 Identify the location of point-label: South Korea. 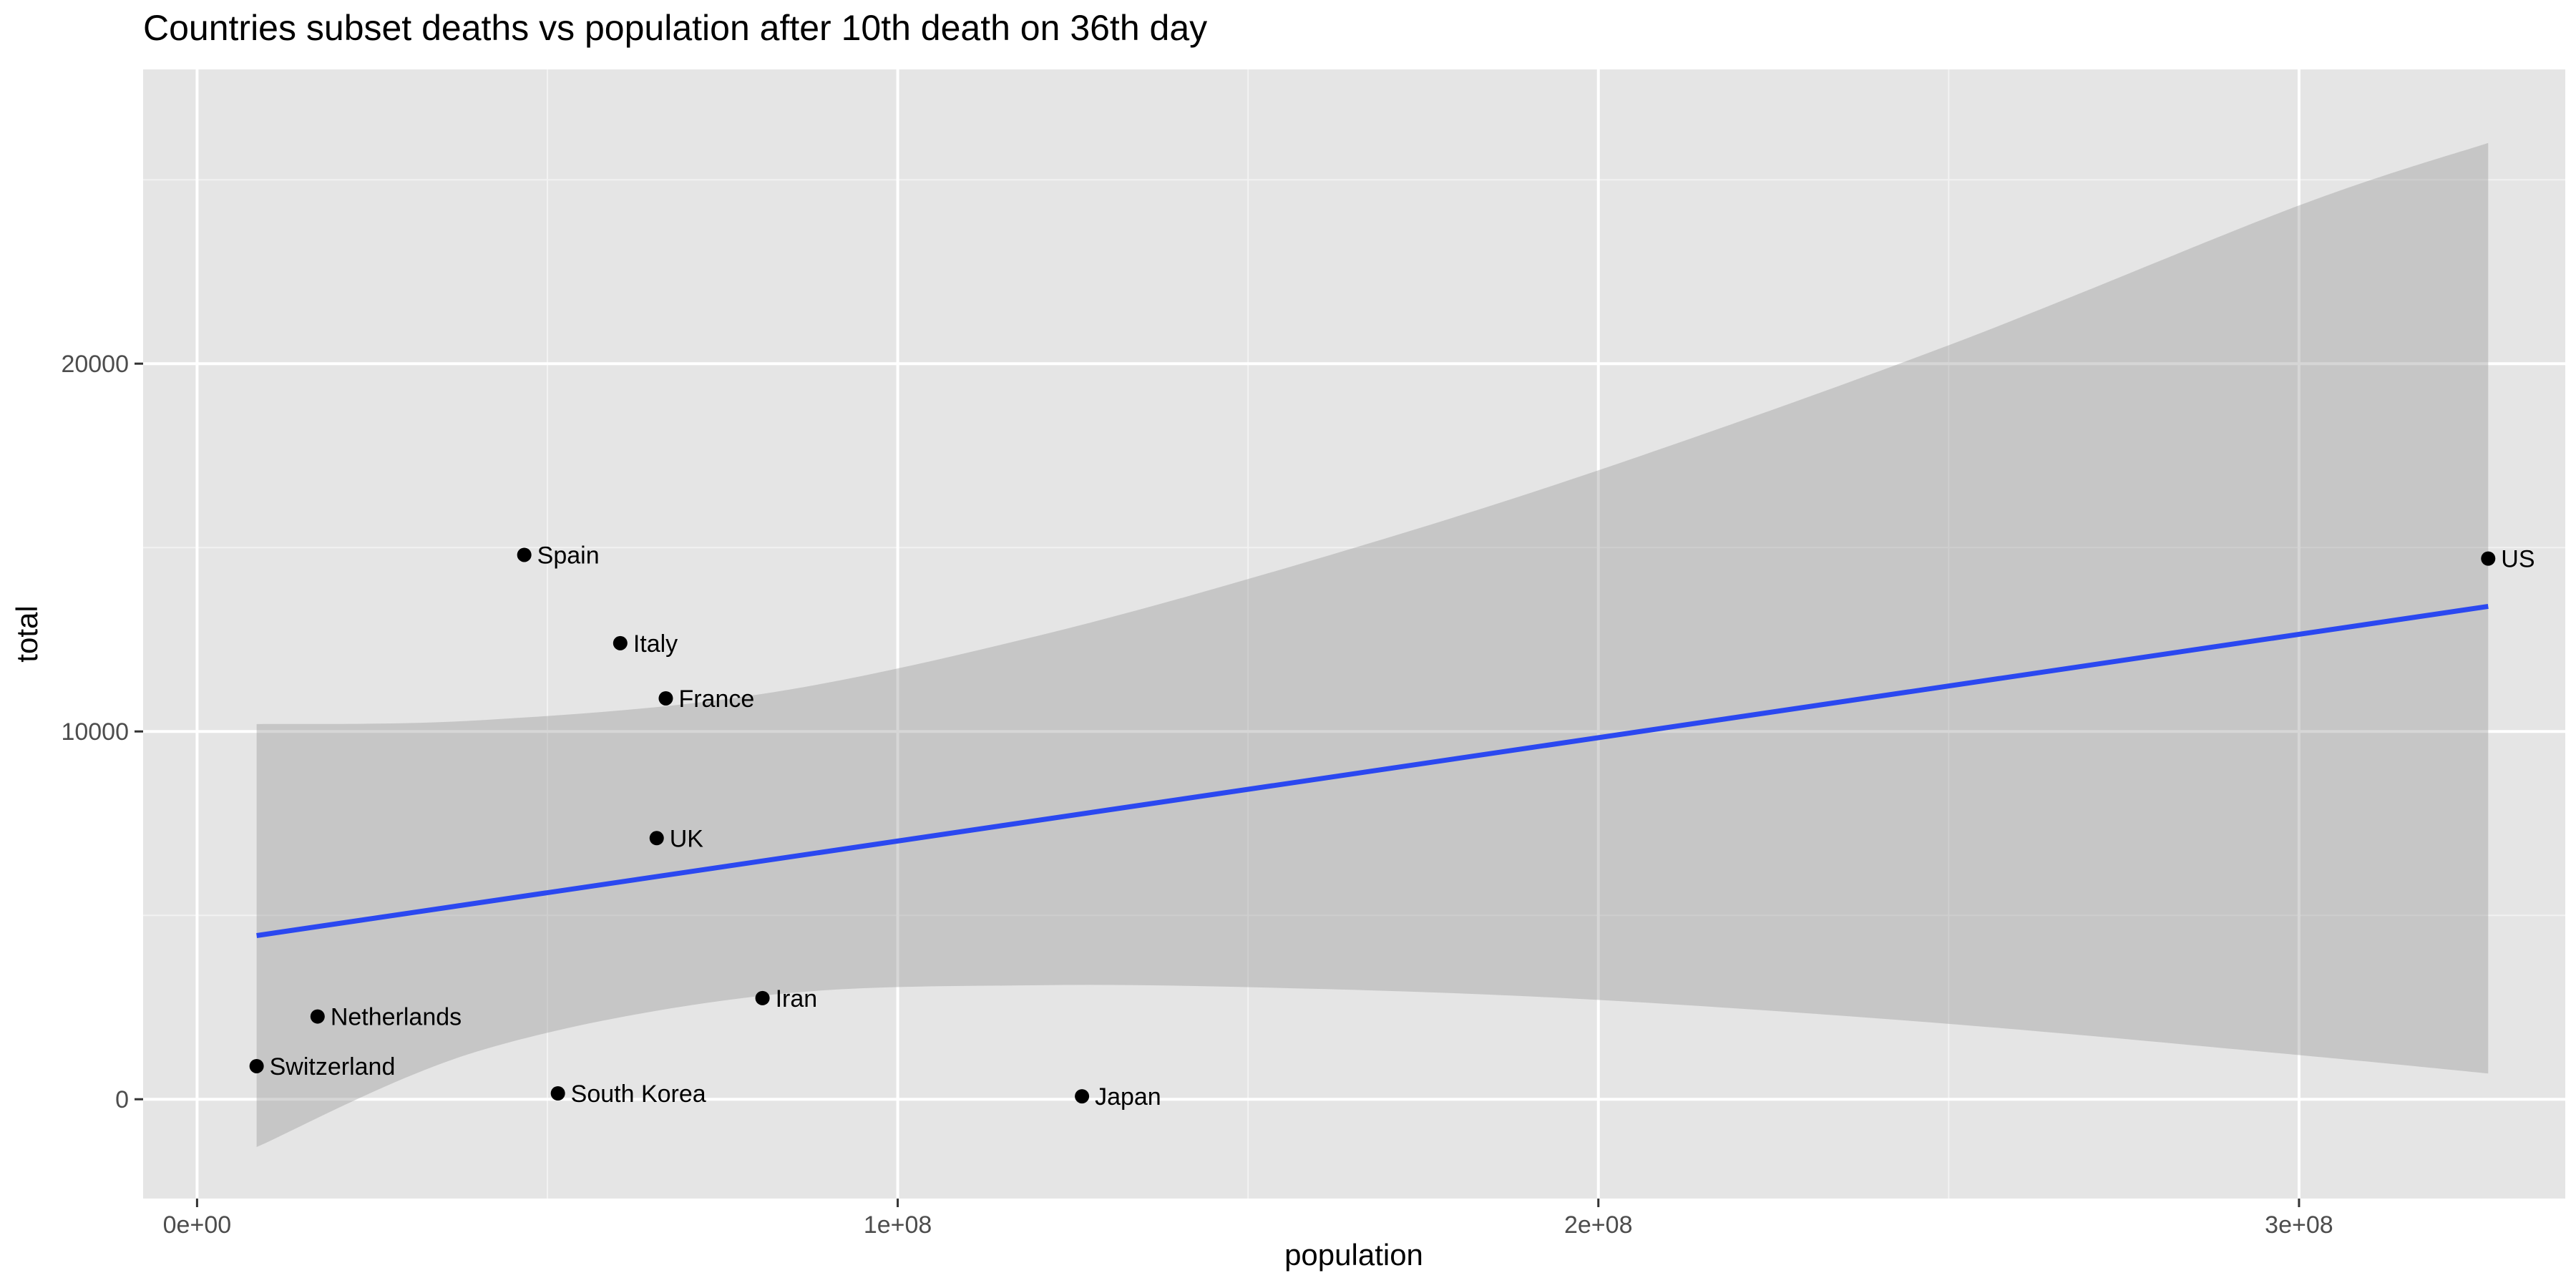
(638, 1094).